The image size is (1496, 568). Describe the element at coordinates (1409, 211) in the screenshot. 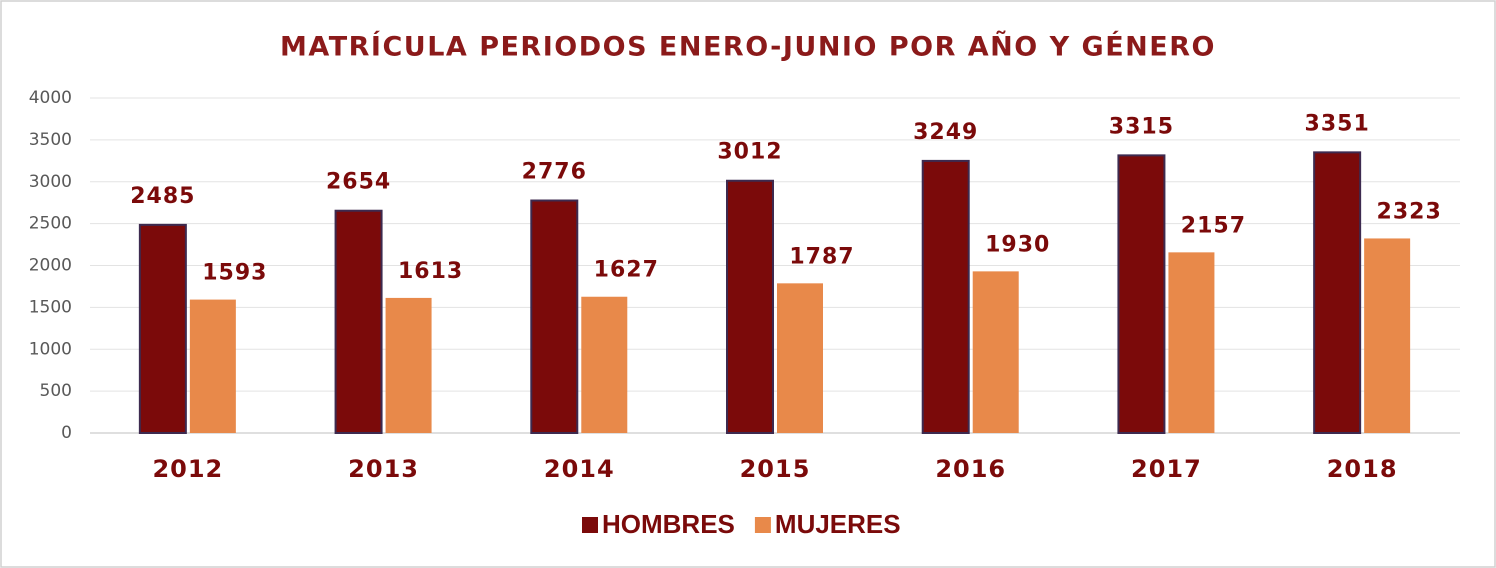

I see `data-label: 2323` at that location.